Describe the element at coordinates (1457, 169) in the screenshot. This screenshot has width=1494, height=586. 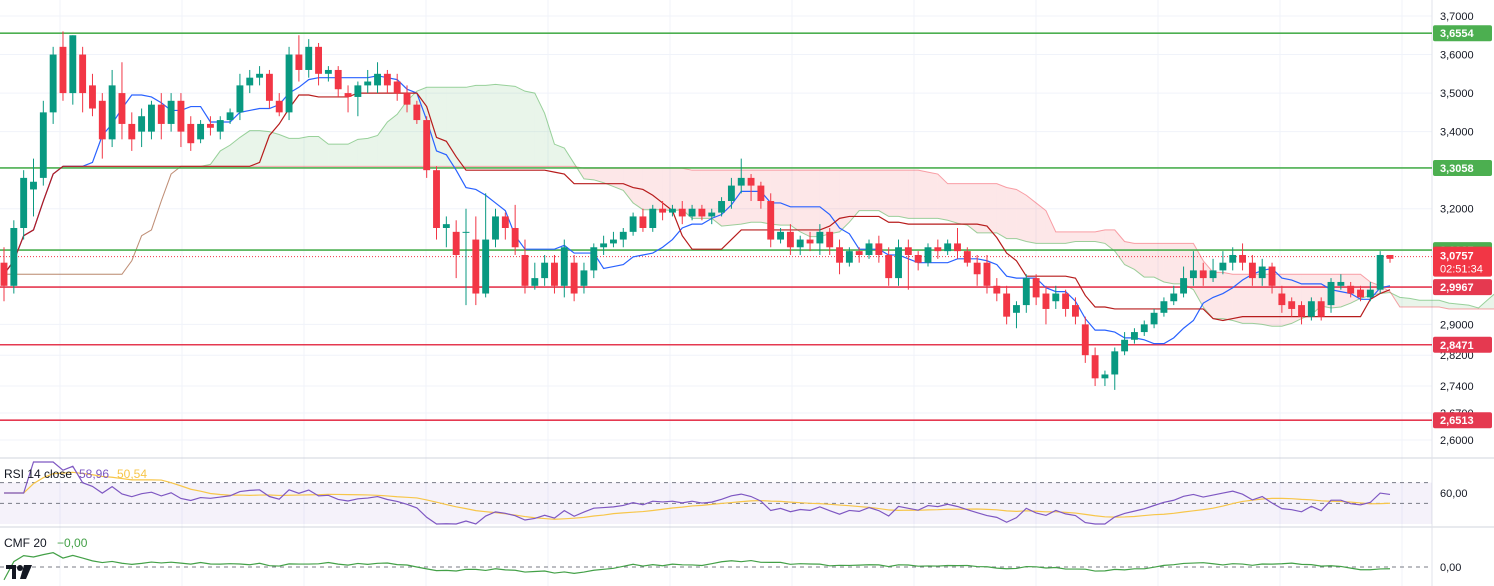
I see `badge-label: 3,3058` at that location.